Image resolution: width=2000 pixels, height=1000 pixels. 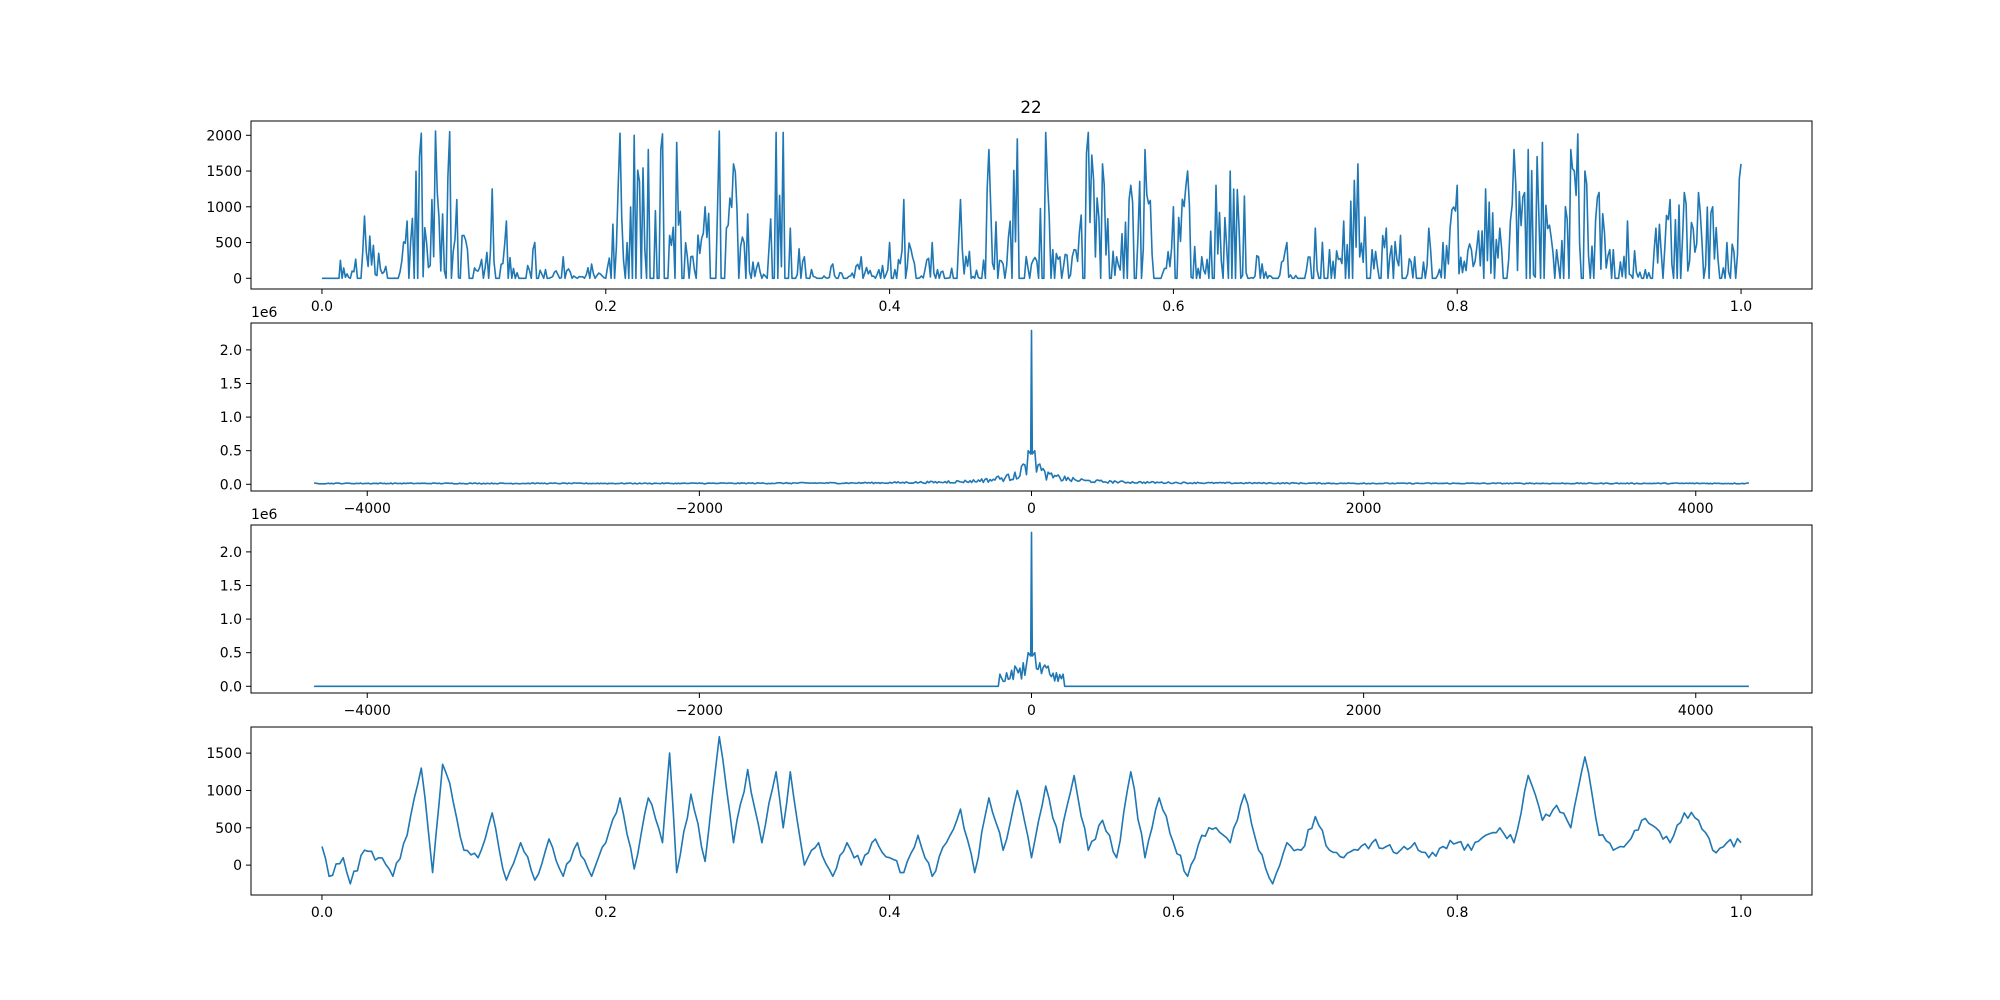 I want to click on y-tick-label: 2000, so click(x=224, y=136).